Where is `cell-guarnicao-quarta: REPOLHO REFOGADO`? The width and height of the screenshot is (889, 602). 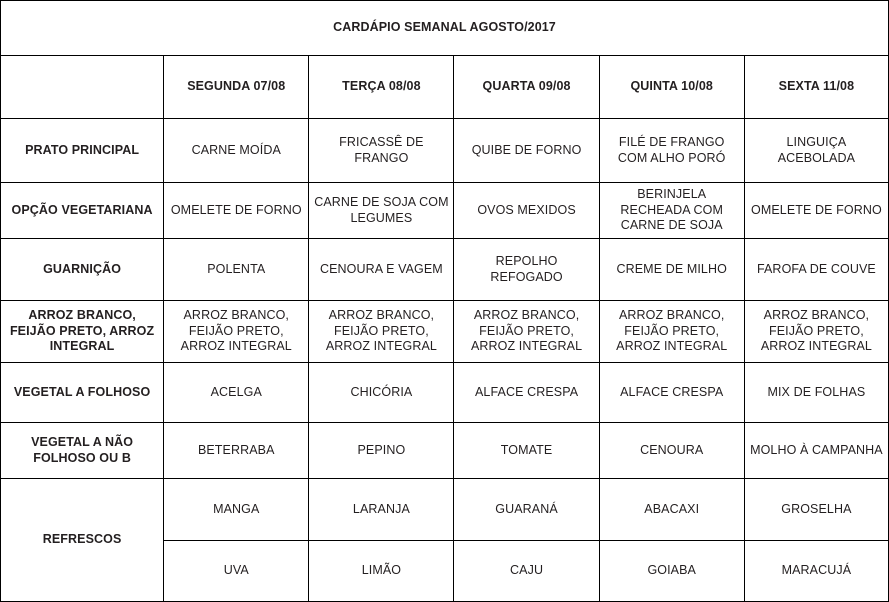
cell-guarnicao-quarta: REPOLHO REFOGADO is located at coordinates (526, 269).